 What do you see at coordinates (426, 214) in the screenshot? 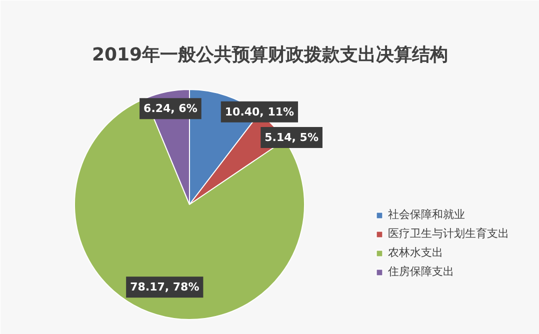
I see `legend-label: 社会保障和就业` at bounding box center [426, 214].